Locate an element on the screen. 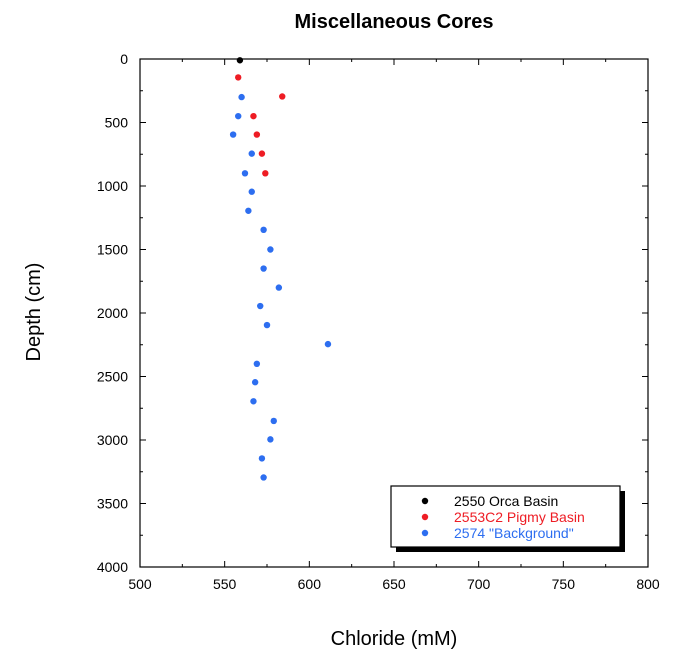 The width and height of the screenshot is (681, 655). y-tick-label: 1500 is located at coordinates (112, 250).